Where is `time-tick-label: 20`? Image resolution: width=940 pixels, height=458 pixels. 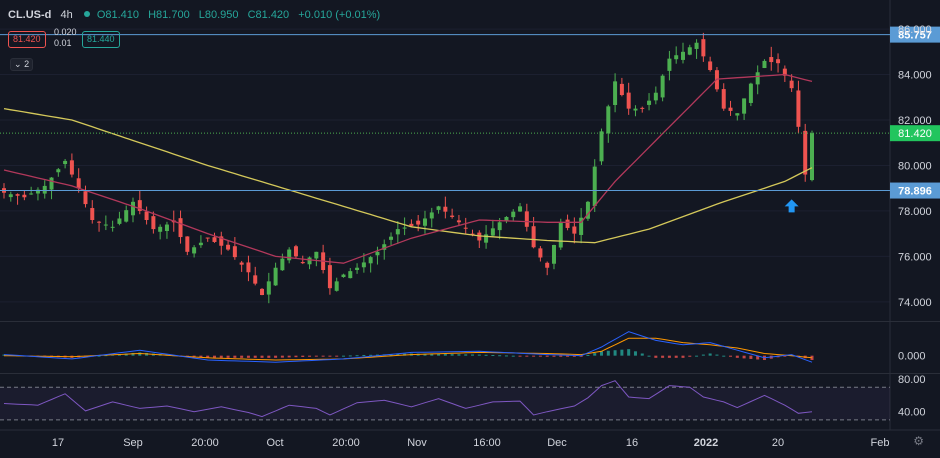
time-tick-label: 20 is located at coordinates (778, 443).